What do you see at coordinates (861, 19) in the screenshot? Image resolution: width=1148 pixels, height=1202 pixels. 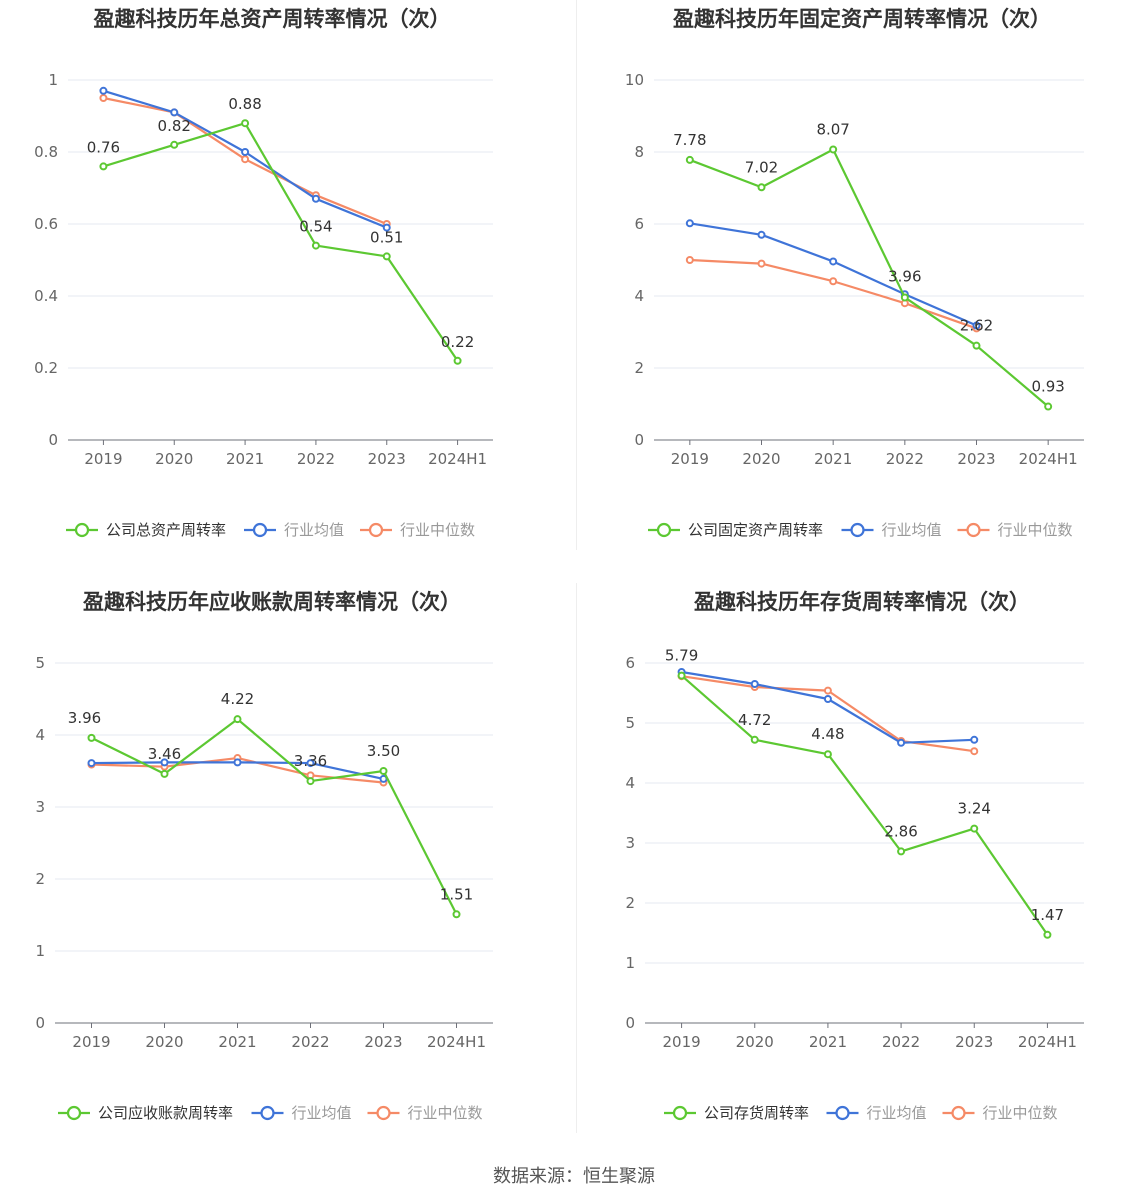 I see `chart-title: 盈趣科技历年固定资产周转率情况（次）` at bounding box center [861, 19].